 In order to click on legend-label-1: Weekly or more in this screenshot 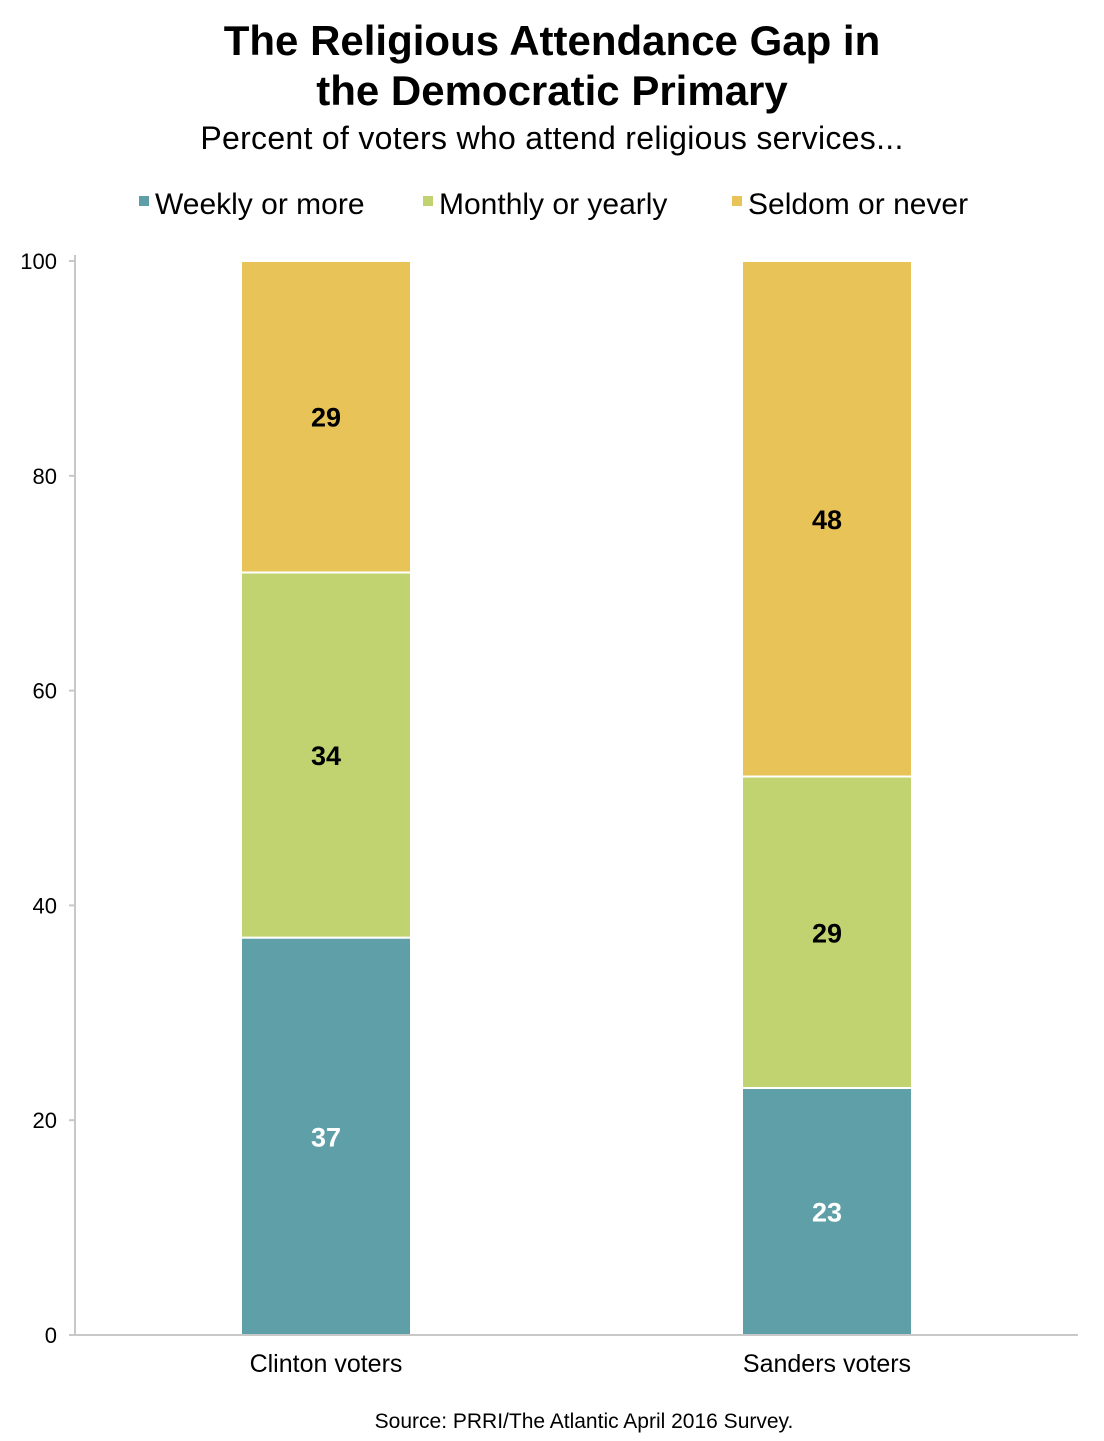, I will do `click(260, 204)`.